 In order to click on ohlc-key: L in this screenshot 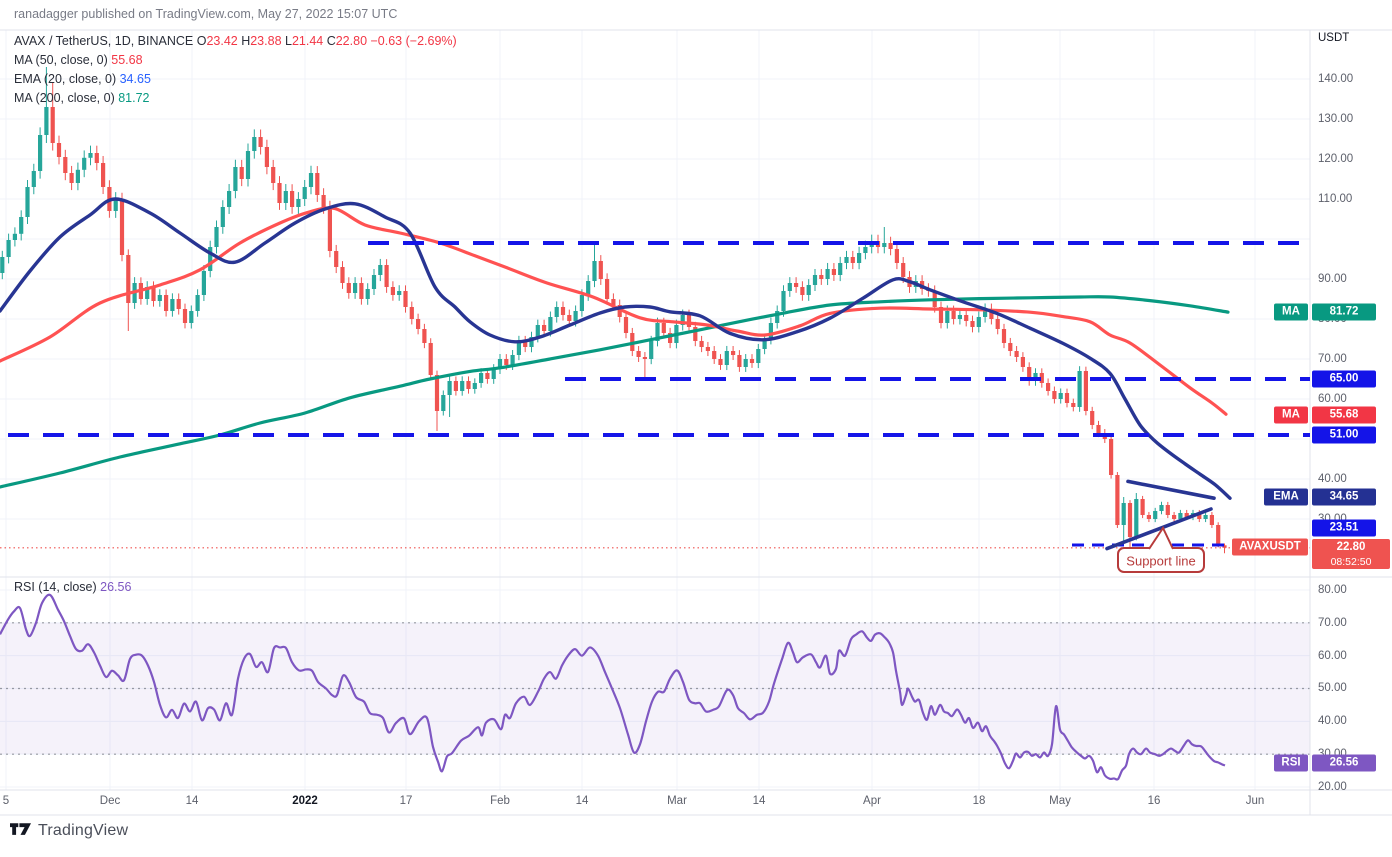, I will do `click(286, 41)`.